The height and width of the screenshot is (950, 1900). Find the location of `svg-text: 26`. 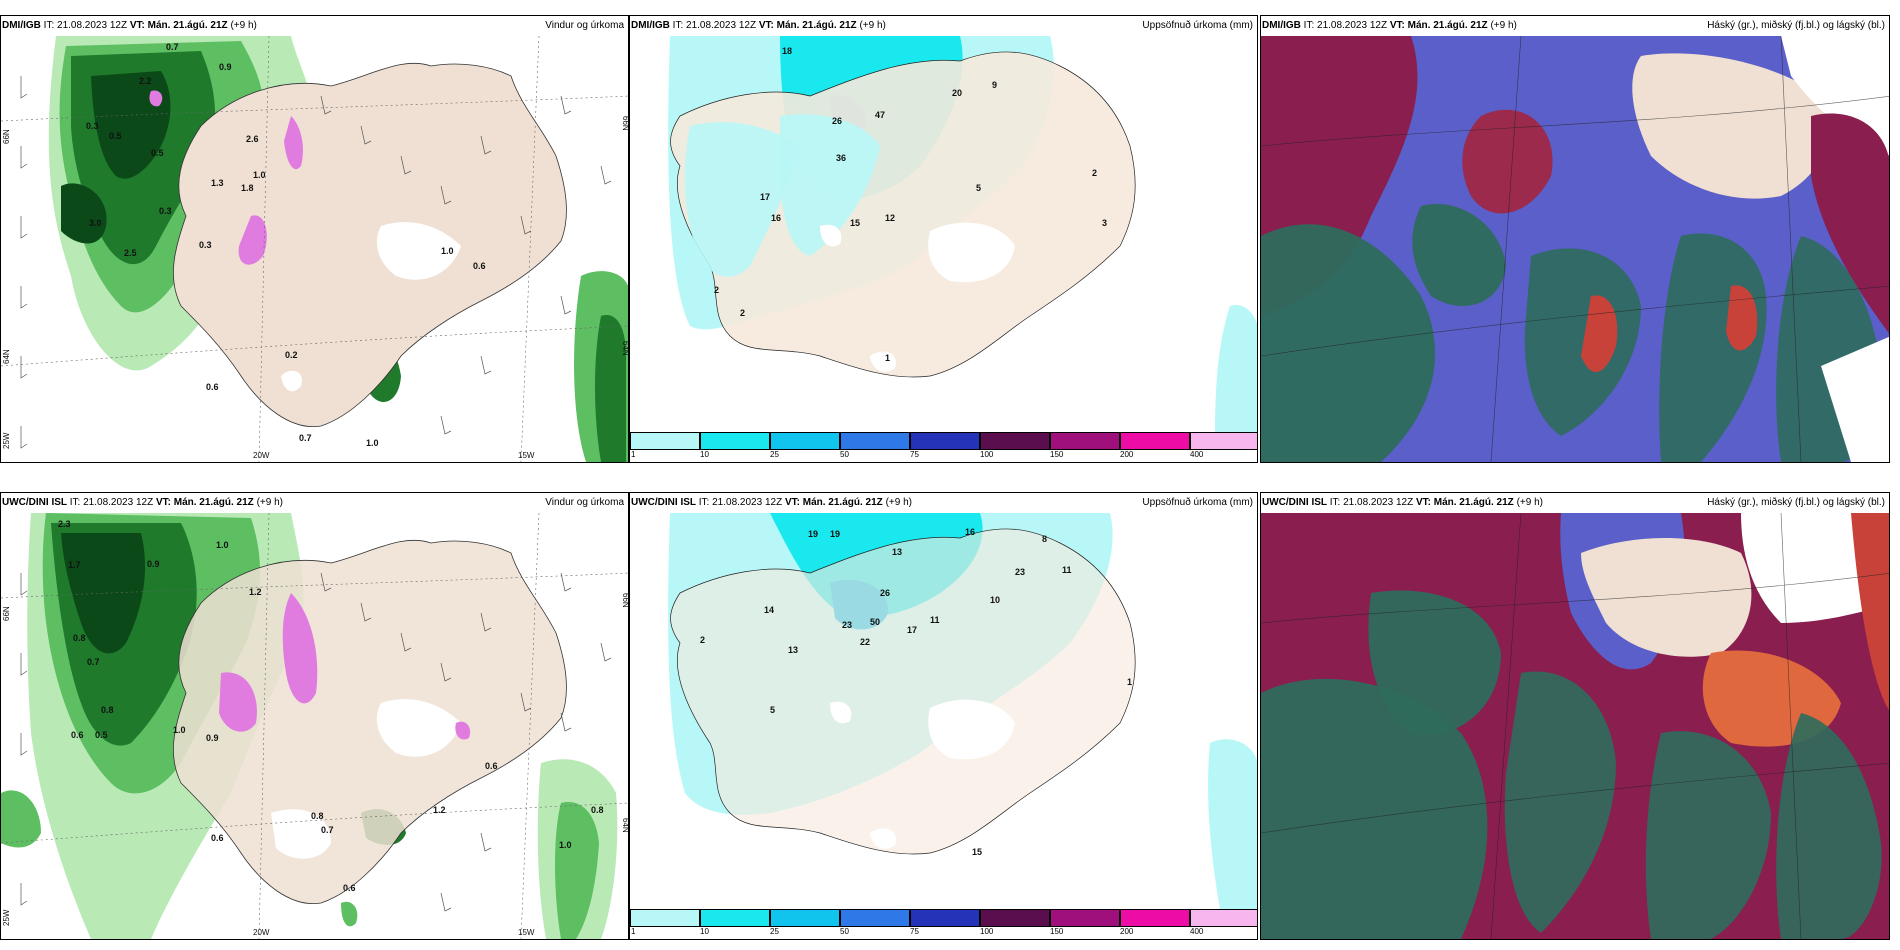

svg-text: 26 is located at coordinates (837, 121).